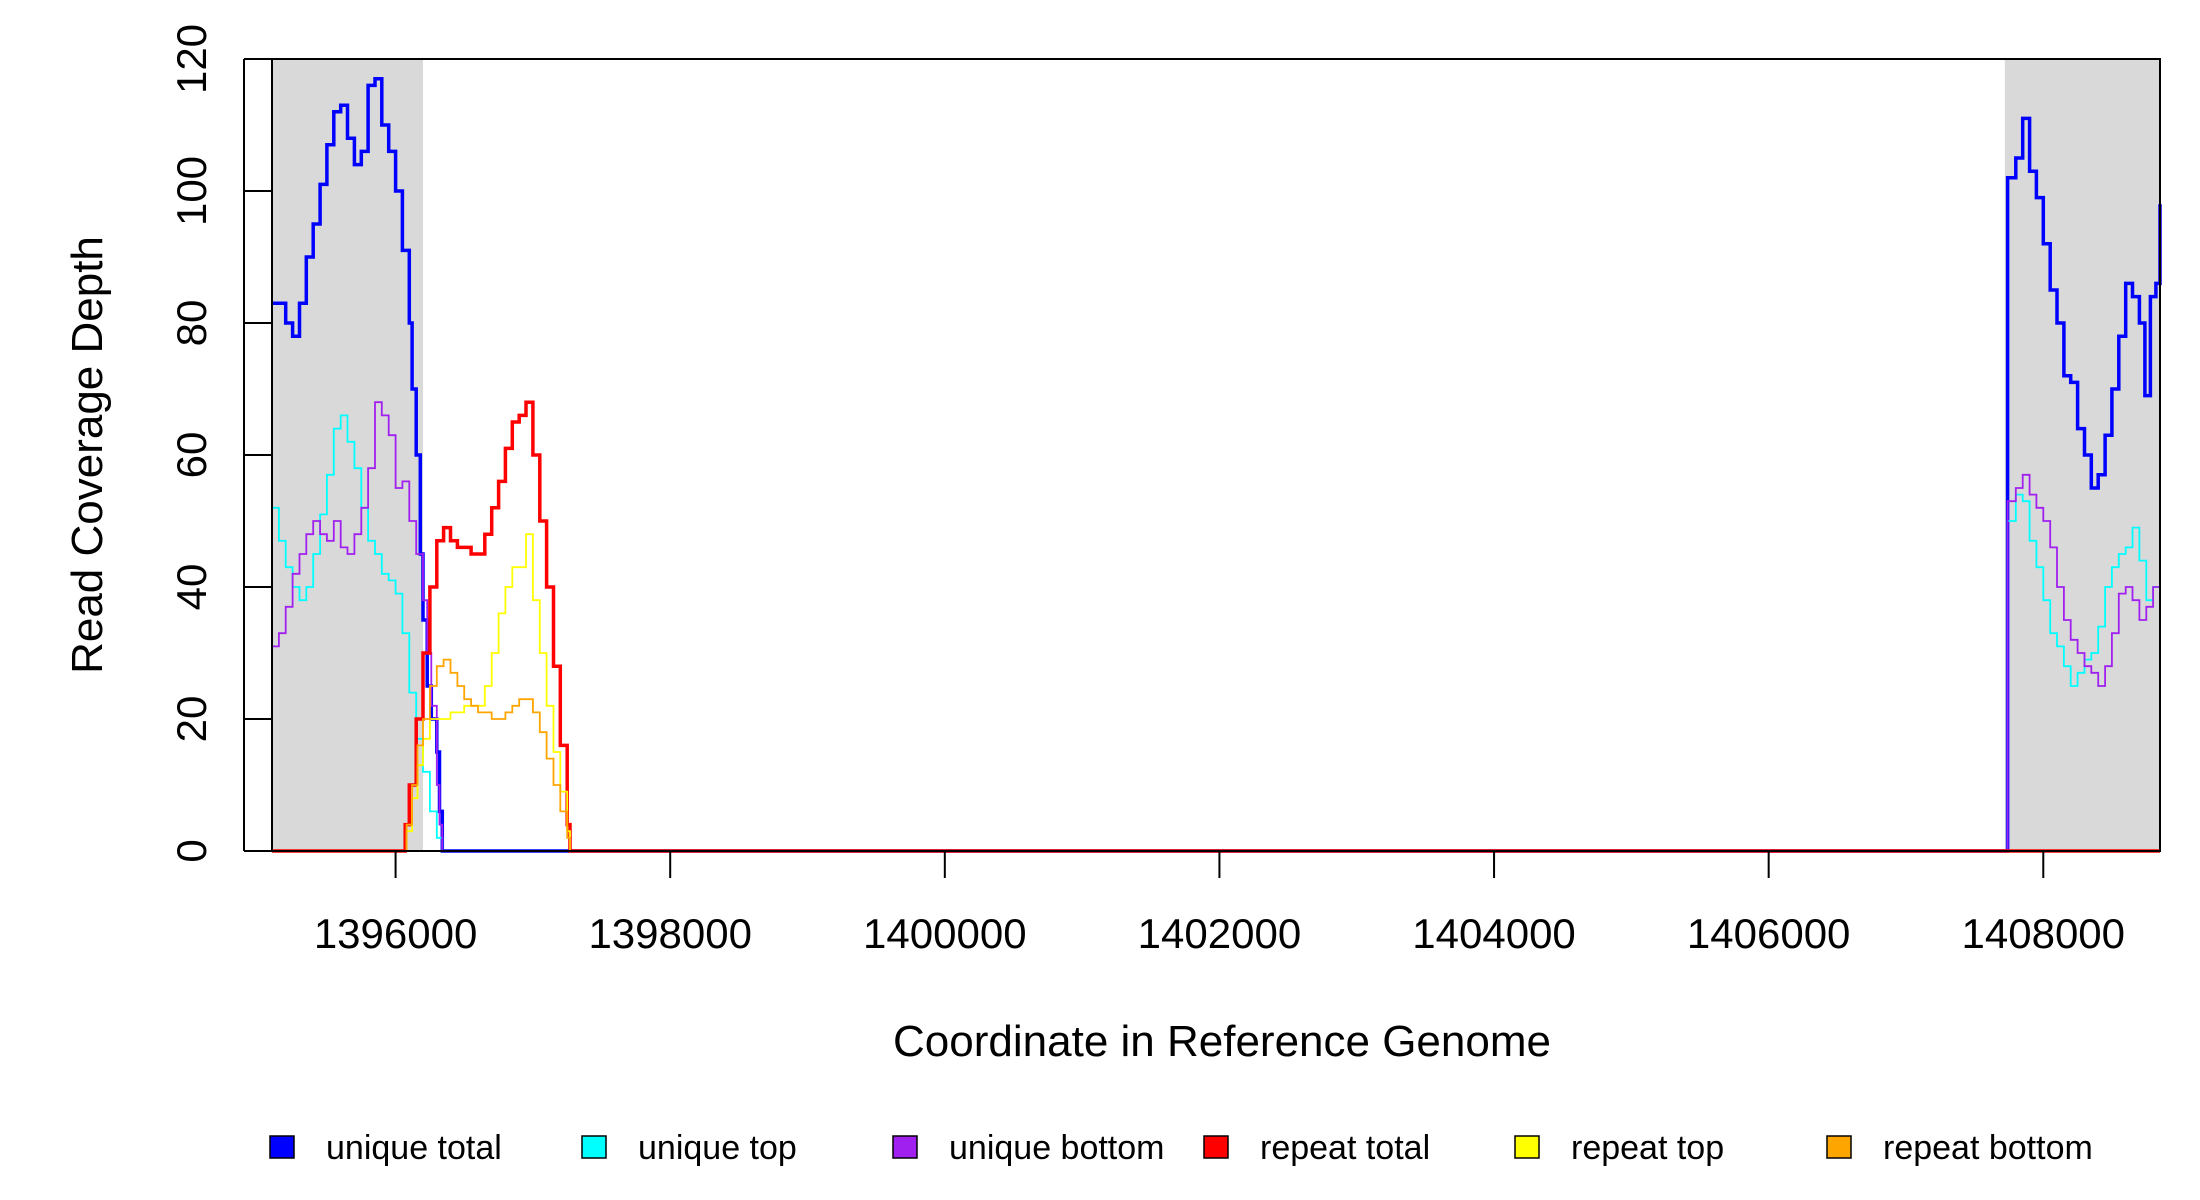  What do you see at coordinates (191, 191) in the screenshot?
I see `y-tick-label: 100` at bounding box center [191, 191].